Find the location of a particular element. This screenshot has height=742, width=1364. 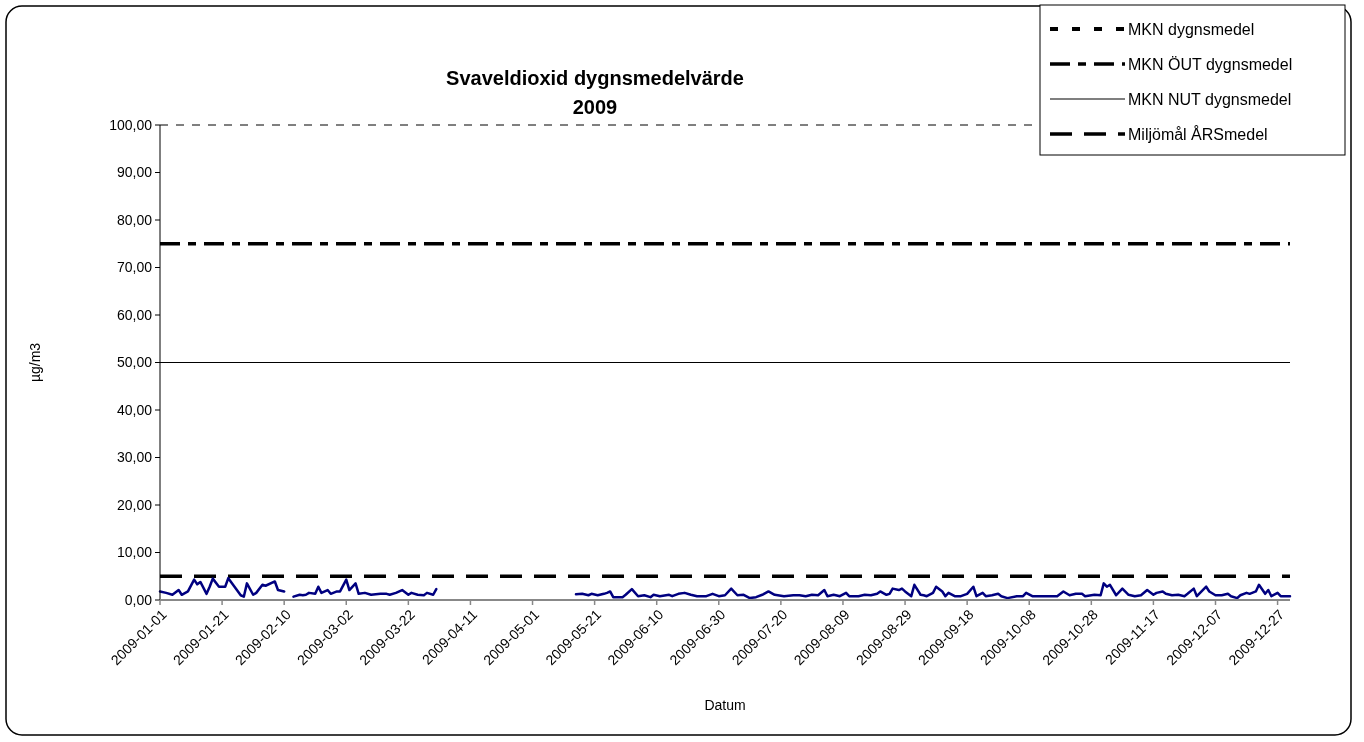

x-axis-title: Datum is located at coordinates (725, 705).